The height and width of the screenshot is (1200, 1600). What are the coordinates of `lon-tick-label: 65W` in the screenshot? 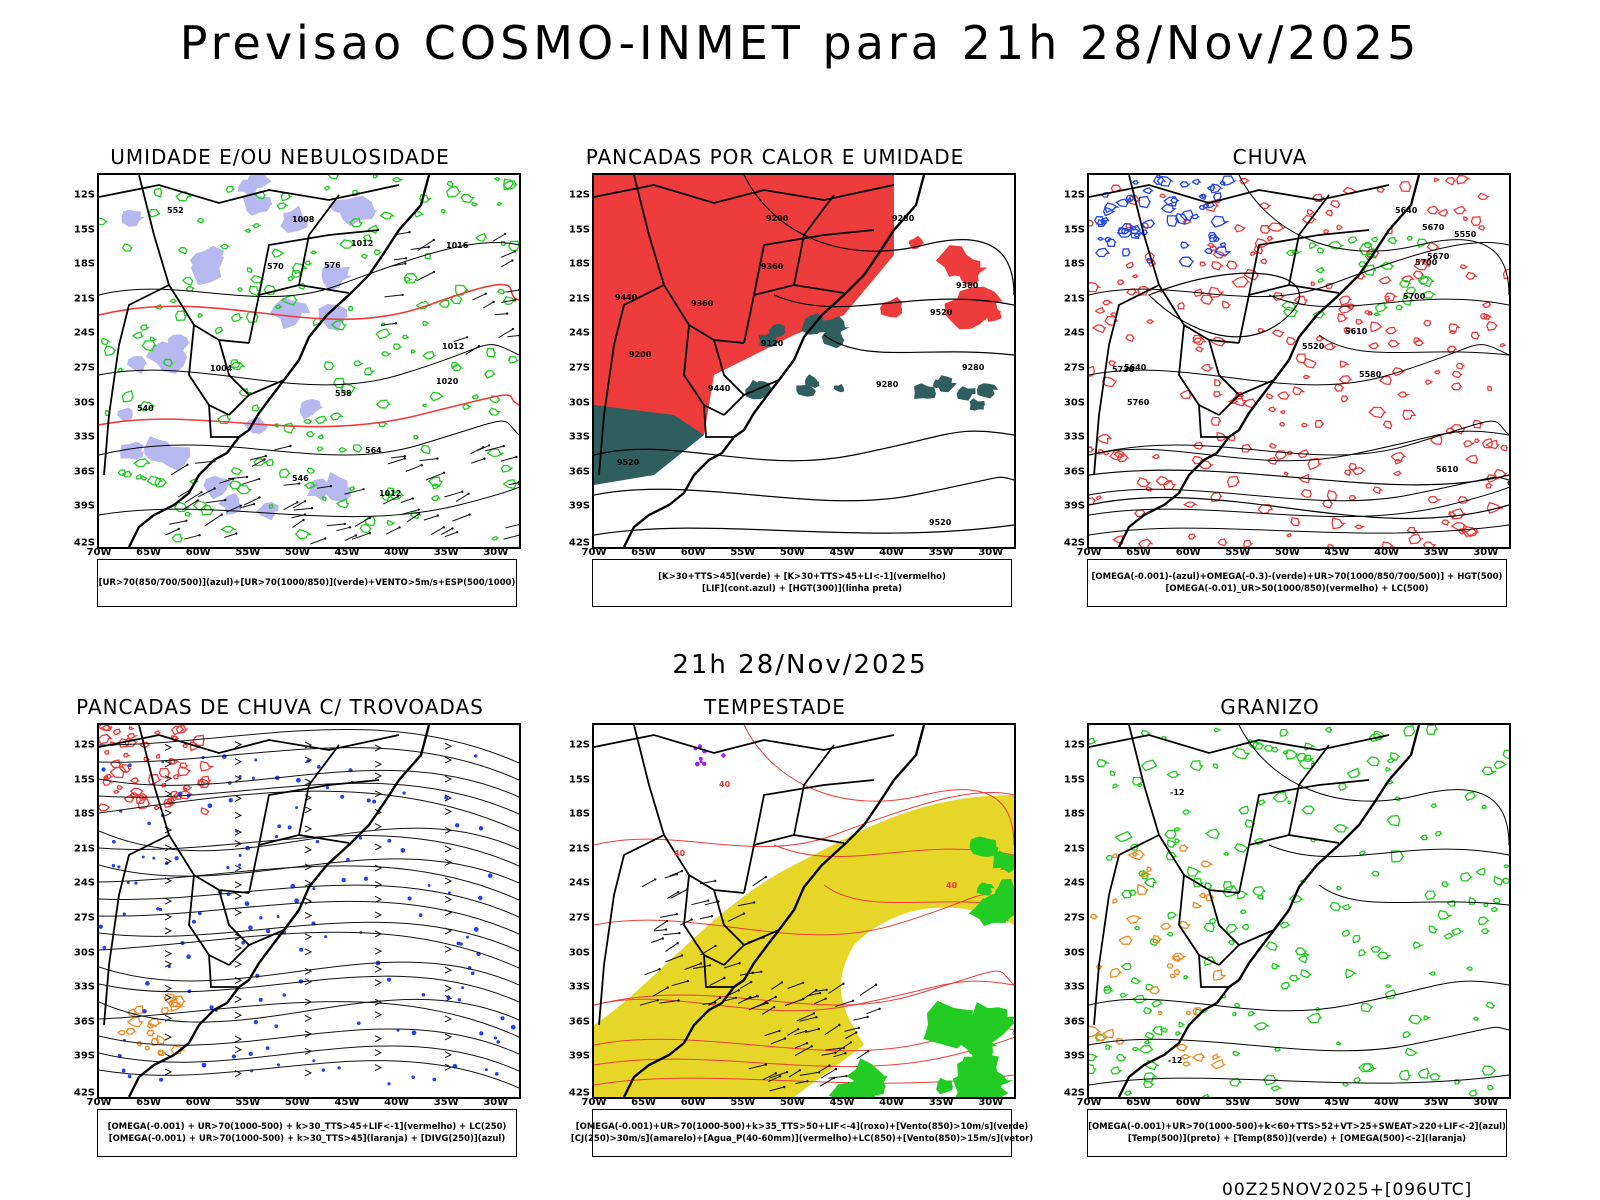 It's located at (644, 1102).